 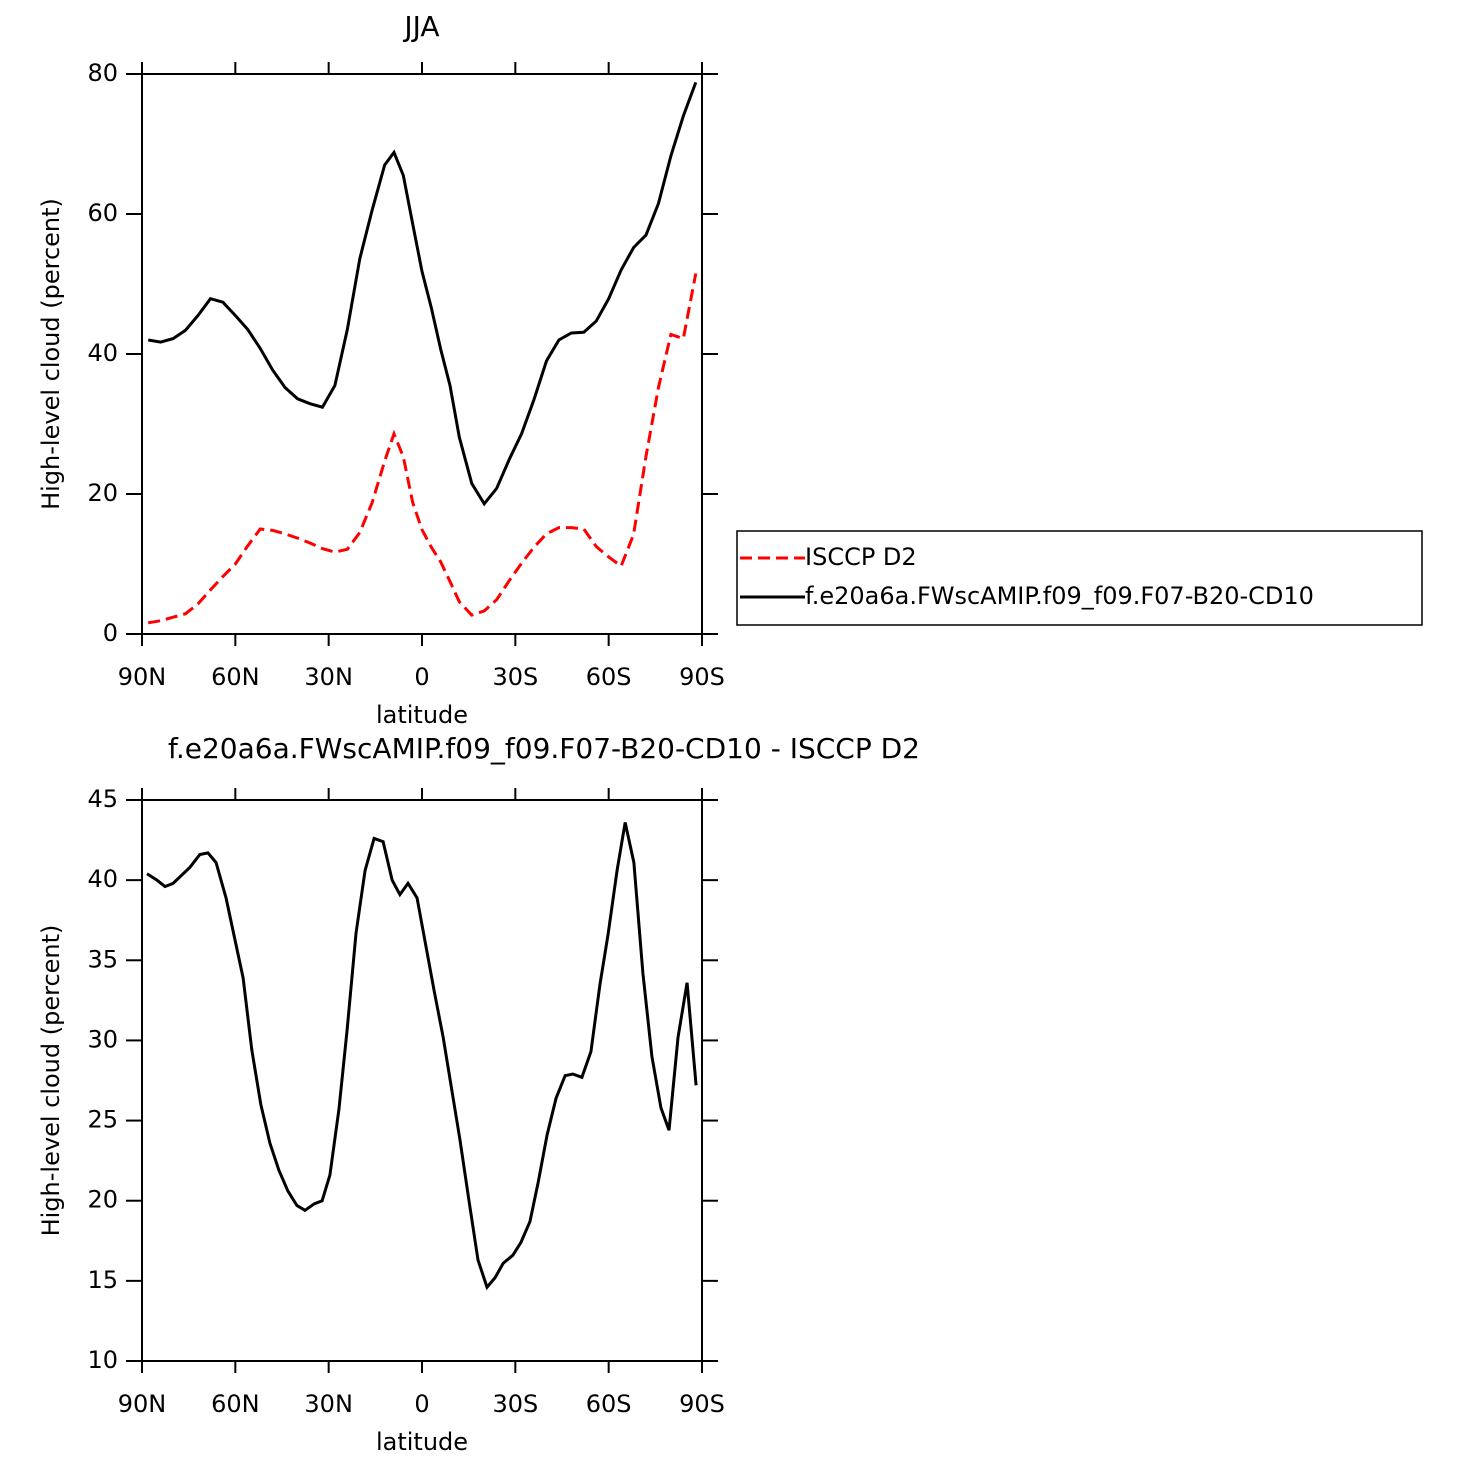 I want to click on legend-box, so click(x=1079, y=578).